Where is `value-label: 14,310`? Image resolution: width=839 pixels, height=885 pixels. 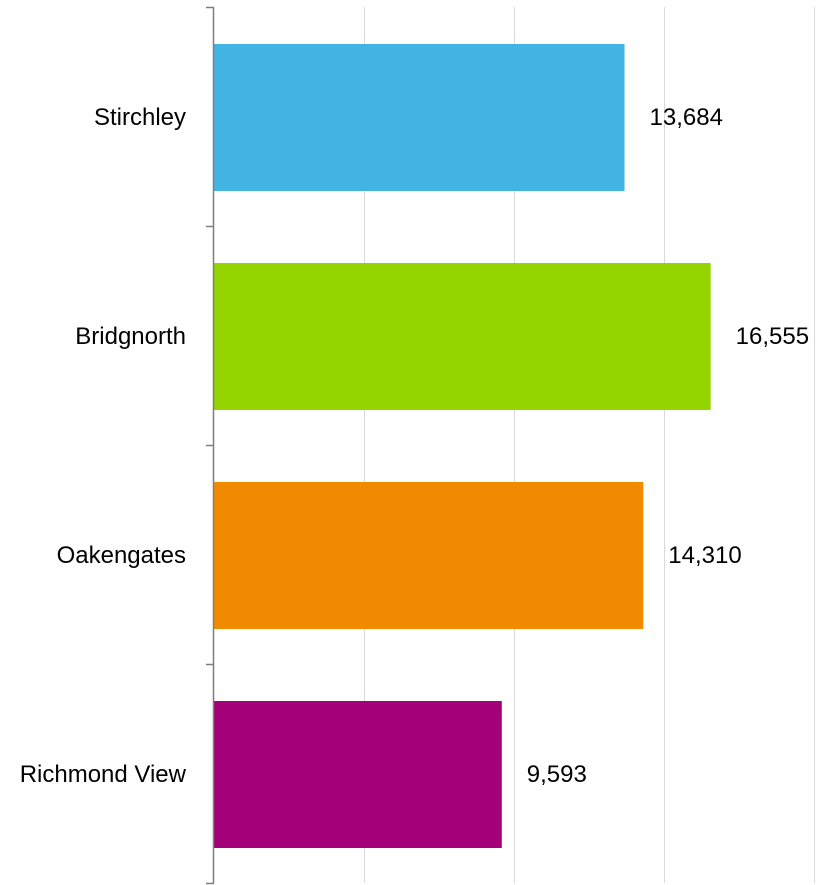
value-label: 14,310 is located at coordinates (704, 555).